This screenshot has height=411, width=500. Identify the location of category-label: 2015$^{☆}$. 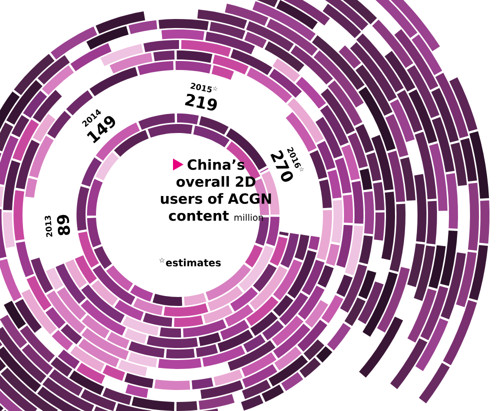
(204, 87).